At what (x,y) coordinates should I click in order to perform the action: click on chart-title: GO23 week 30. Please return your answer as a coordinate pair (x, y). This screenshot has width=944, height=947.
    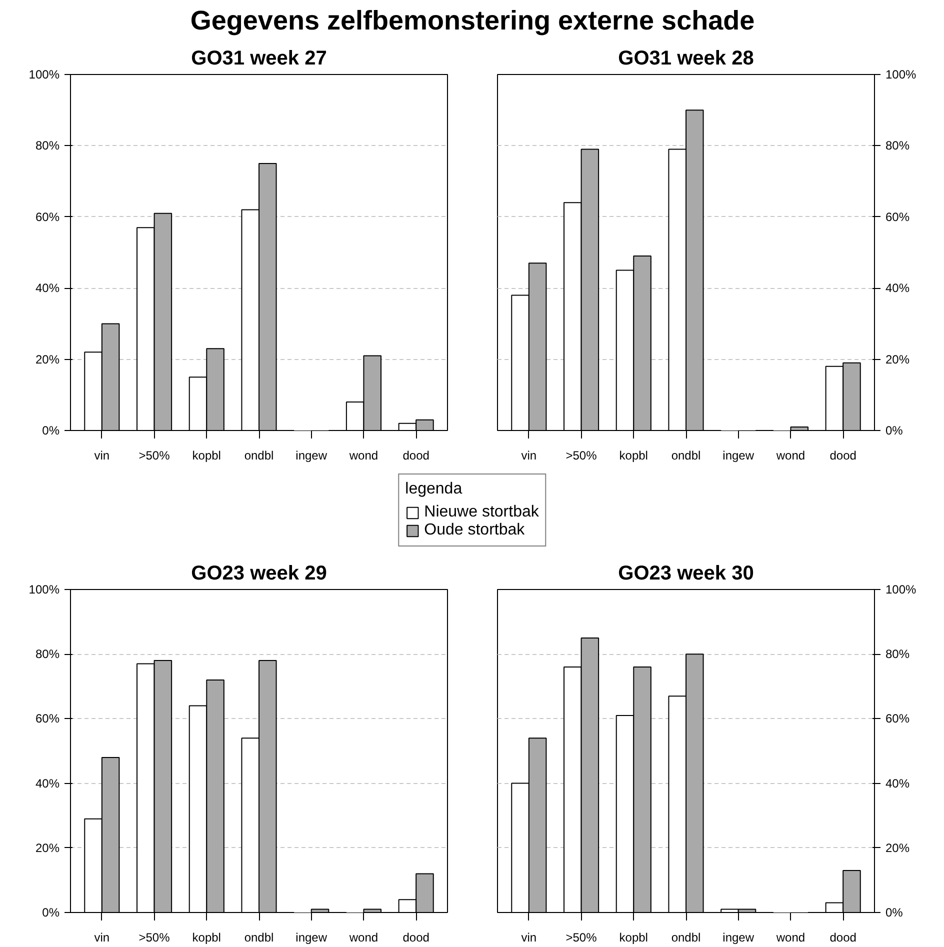
    Looking at the image, I should click on (686, 573).